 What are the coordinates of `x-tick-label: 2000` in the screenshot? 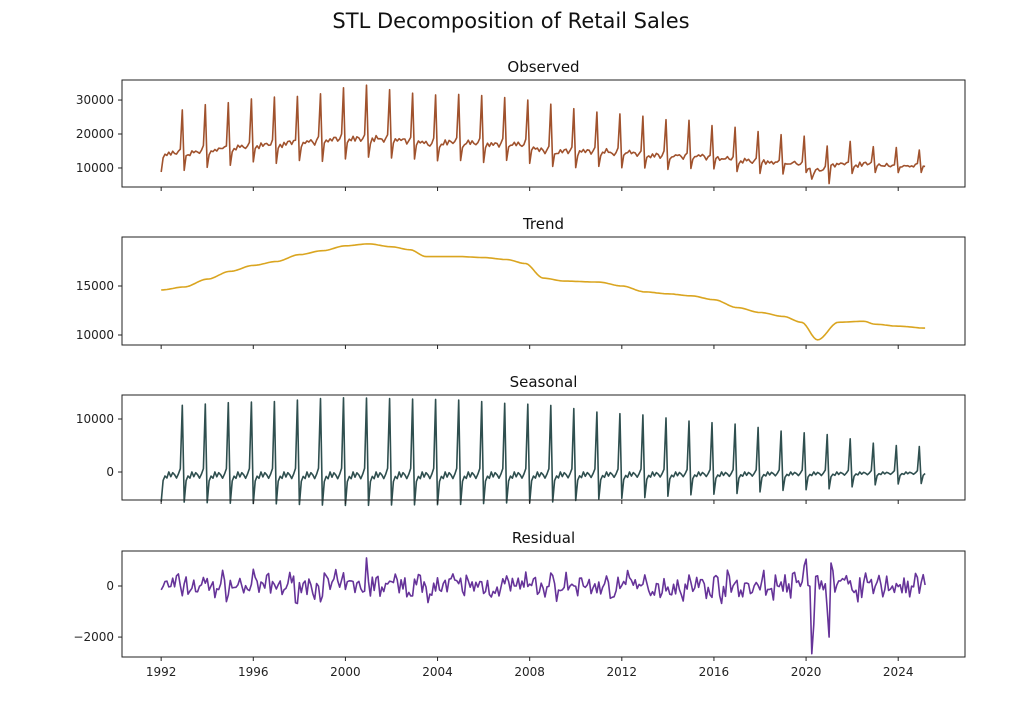 It's located at (345, 672).